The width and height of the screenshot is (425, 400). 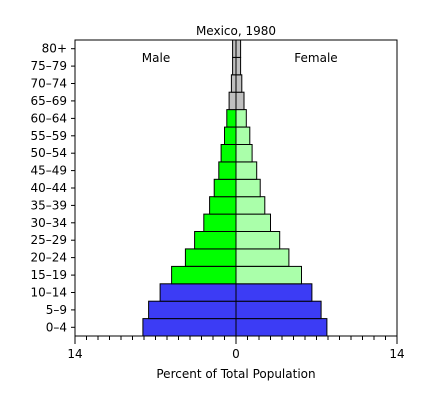 I want to click on y-tick-label-13: 65–69, so click(x=48, y=101).